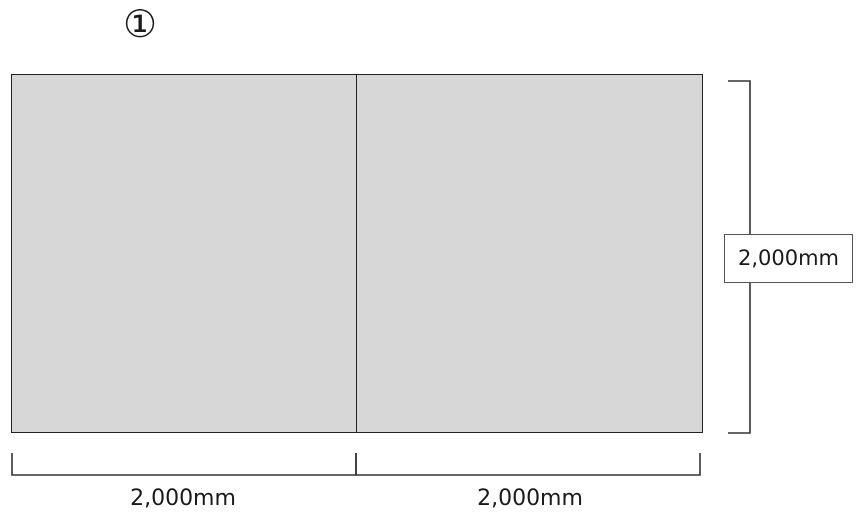  I want to click on figure-number-label: ①, so click(140, 24).